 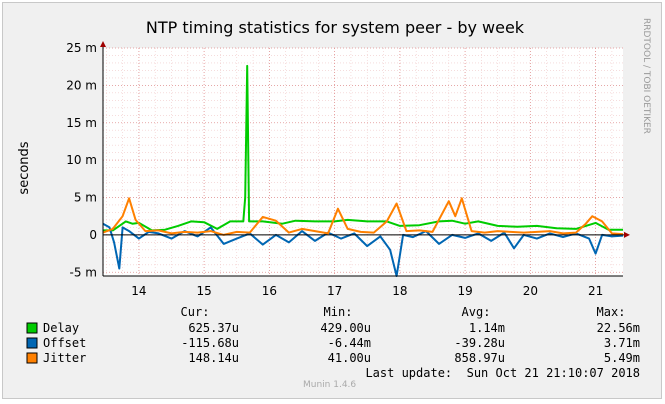 What do you see at coordinates (32, 328) in the screenshot?
I see `legend-swatch-delay` at bounding box center [32, 328].